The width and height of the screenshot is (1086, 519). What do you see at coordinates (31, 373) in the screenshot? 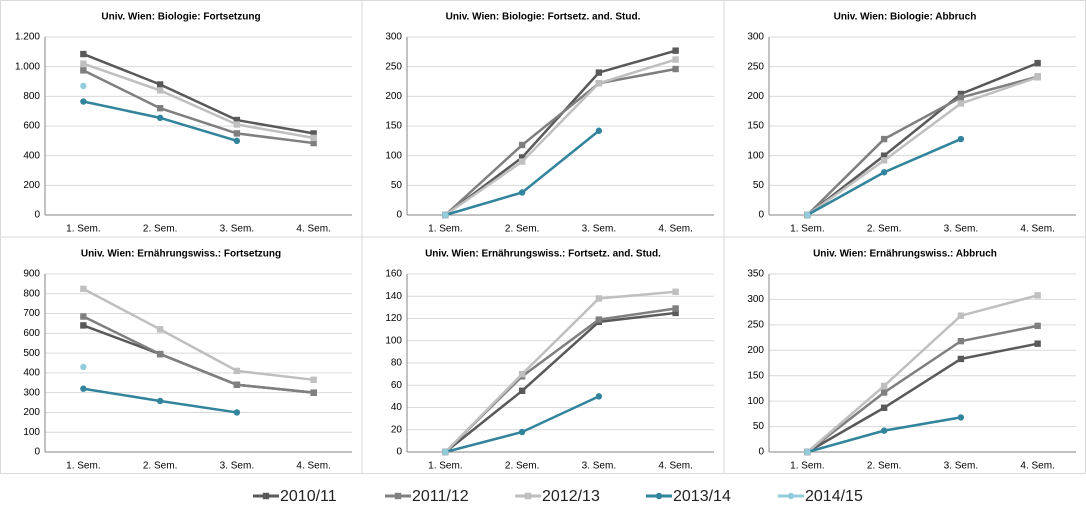
I see `y-tick-label: 400` at bounding box center [31, 373].